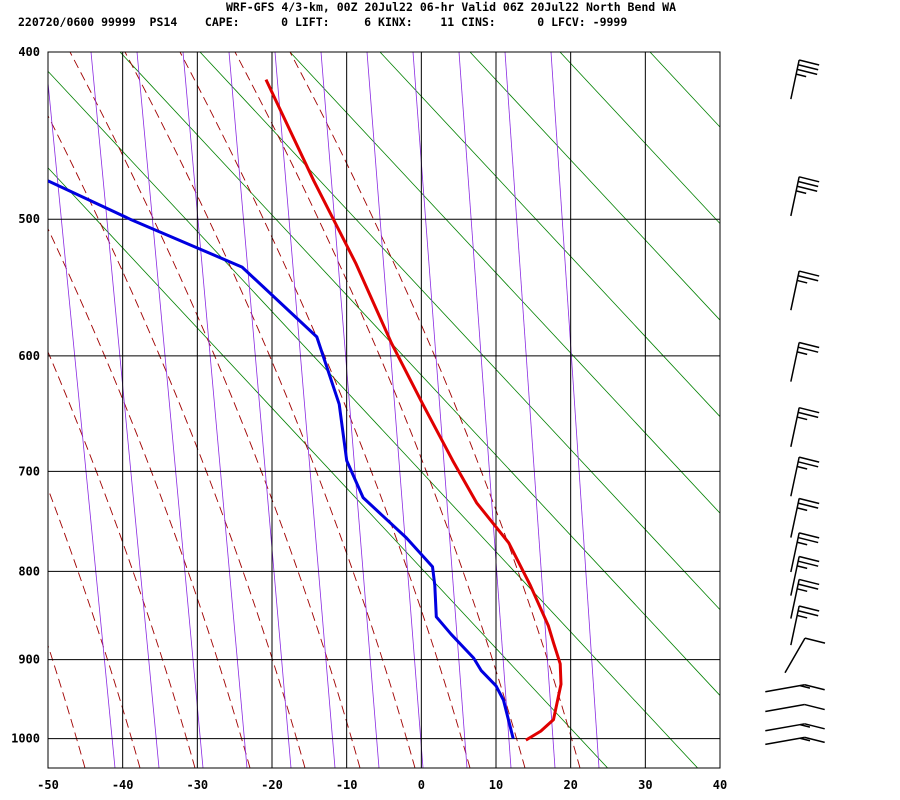 The height and width of the screenshot is (800, 900). What do you see at coordinates (570, 785) in the screenshot?
I see `temperature-tick-label: 20` at bounding box center [570, 785].